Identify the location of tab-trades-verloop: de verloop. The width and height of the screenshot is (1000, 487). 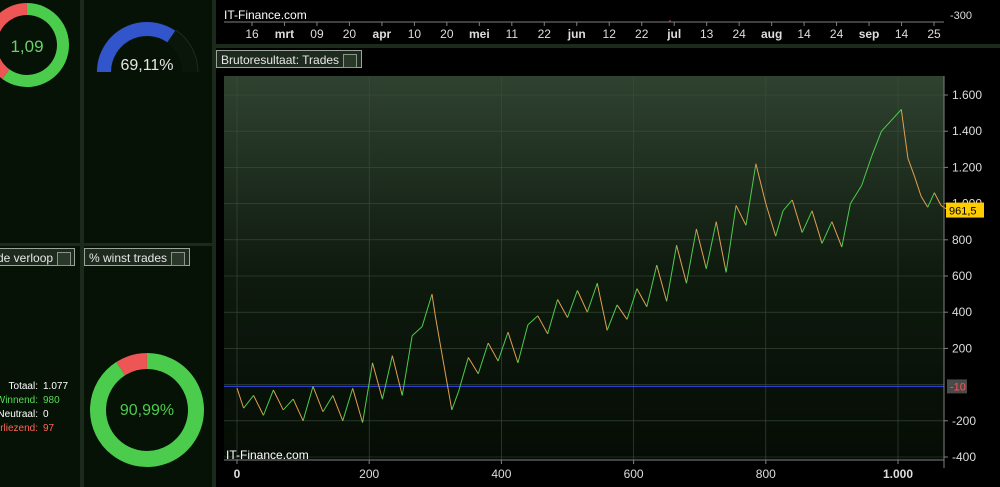
(37, 257).